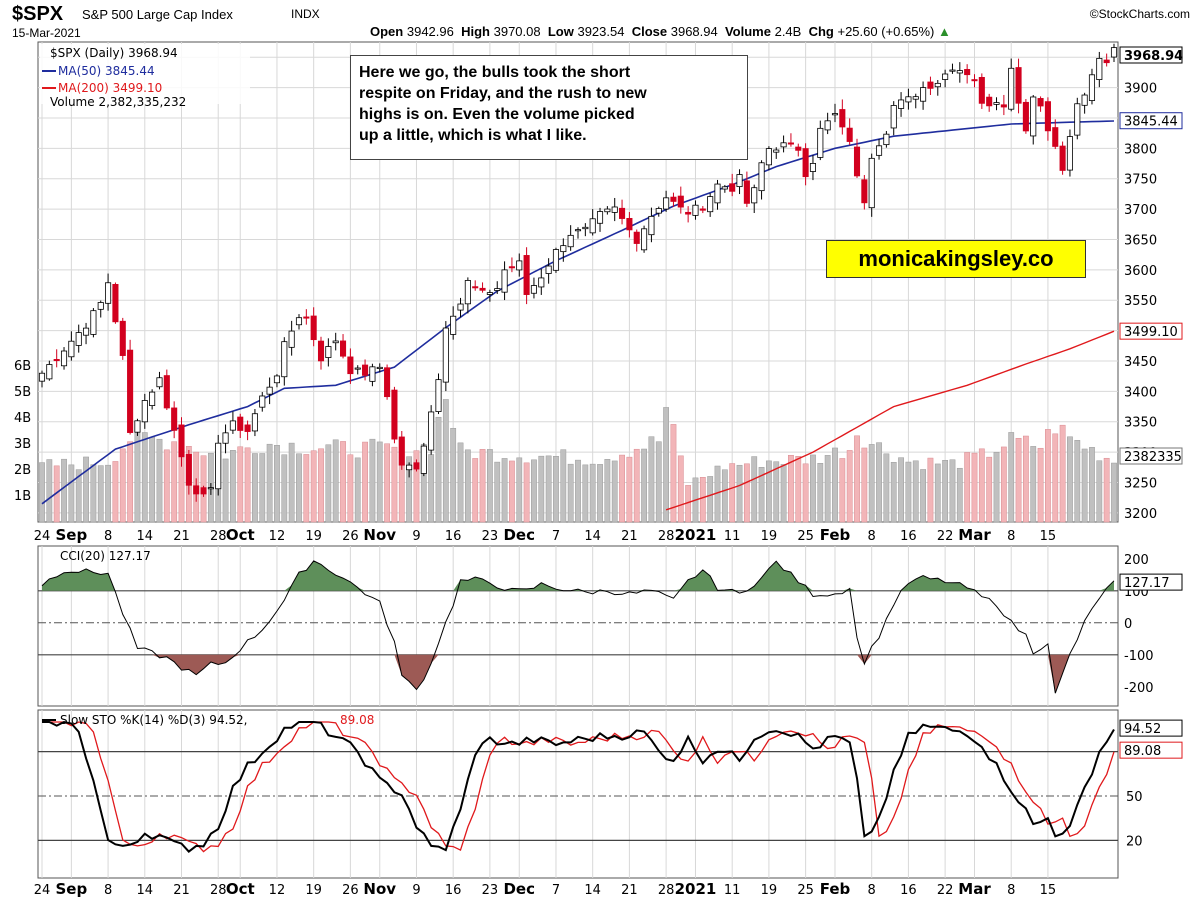 The height and width of the screenshot is (902, 1200). I want to click on price-axis-label: 3400, so click(1140, 392).